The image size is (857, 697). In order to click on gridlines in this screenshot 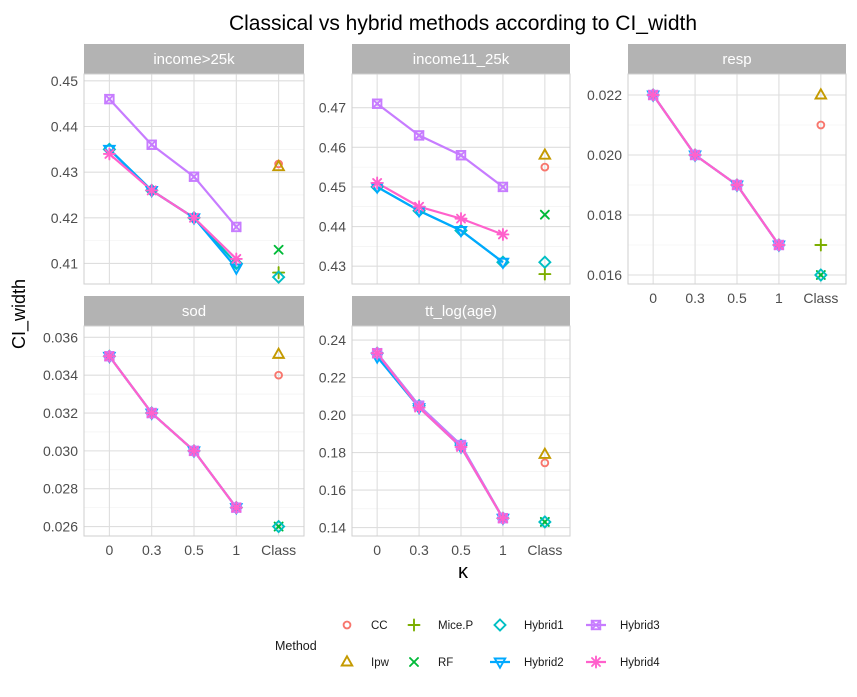, I will do `click(194, 431)`.